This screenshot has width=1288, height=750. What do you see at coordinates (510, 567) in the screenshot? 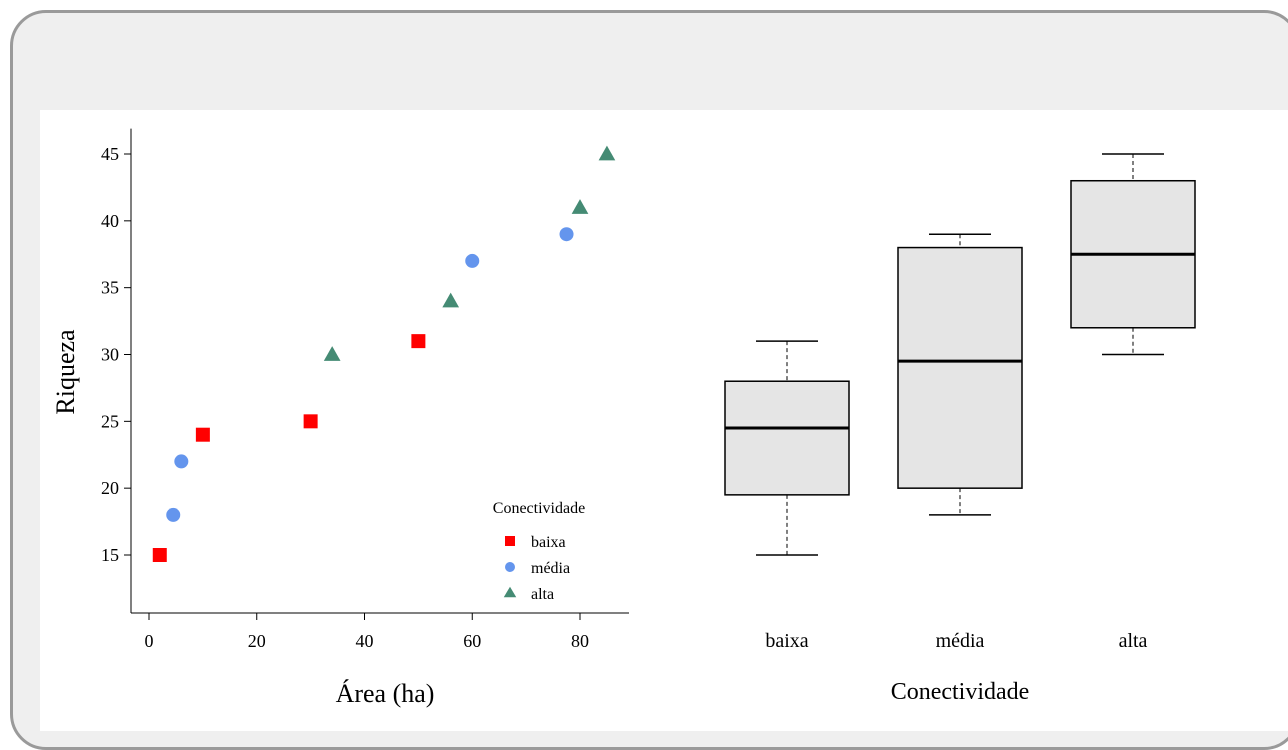
I see `legend-symbol-media` at bounding box center [510, 567].